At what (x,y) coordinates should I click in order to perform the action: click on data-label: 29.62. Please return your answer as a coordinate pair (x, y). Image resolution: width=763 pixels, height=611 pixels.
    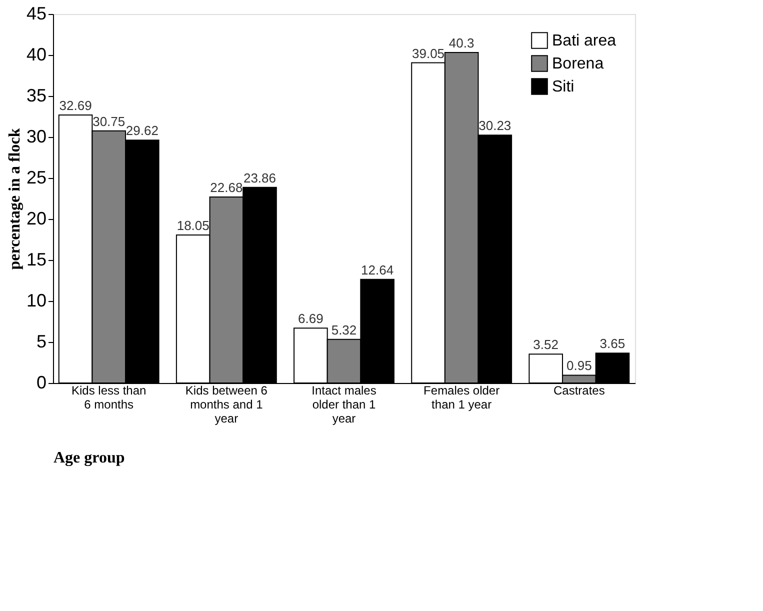
    Looking at the image, I should click on (142, 130).